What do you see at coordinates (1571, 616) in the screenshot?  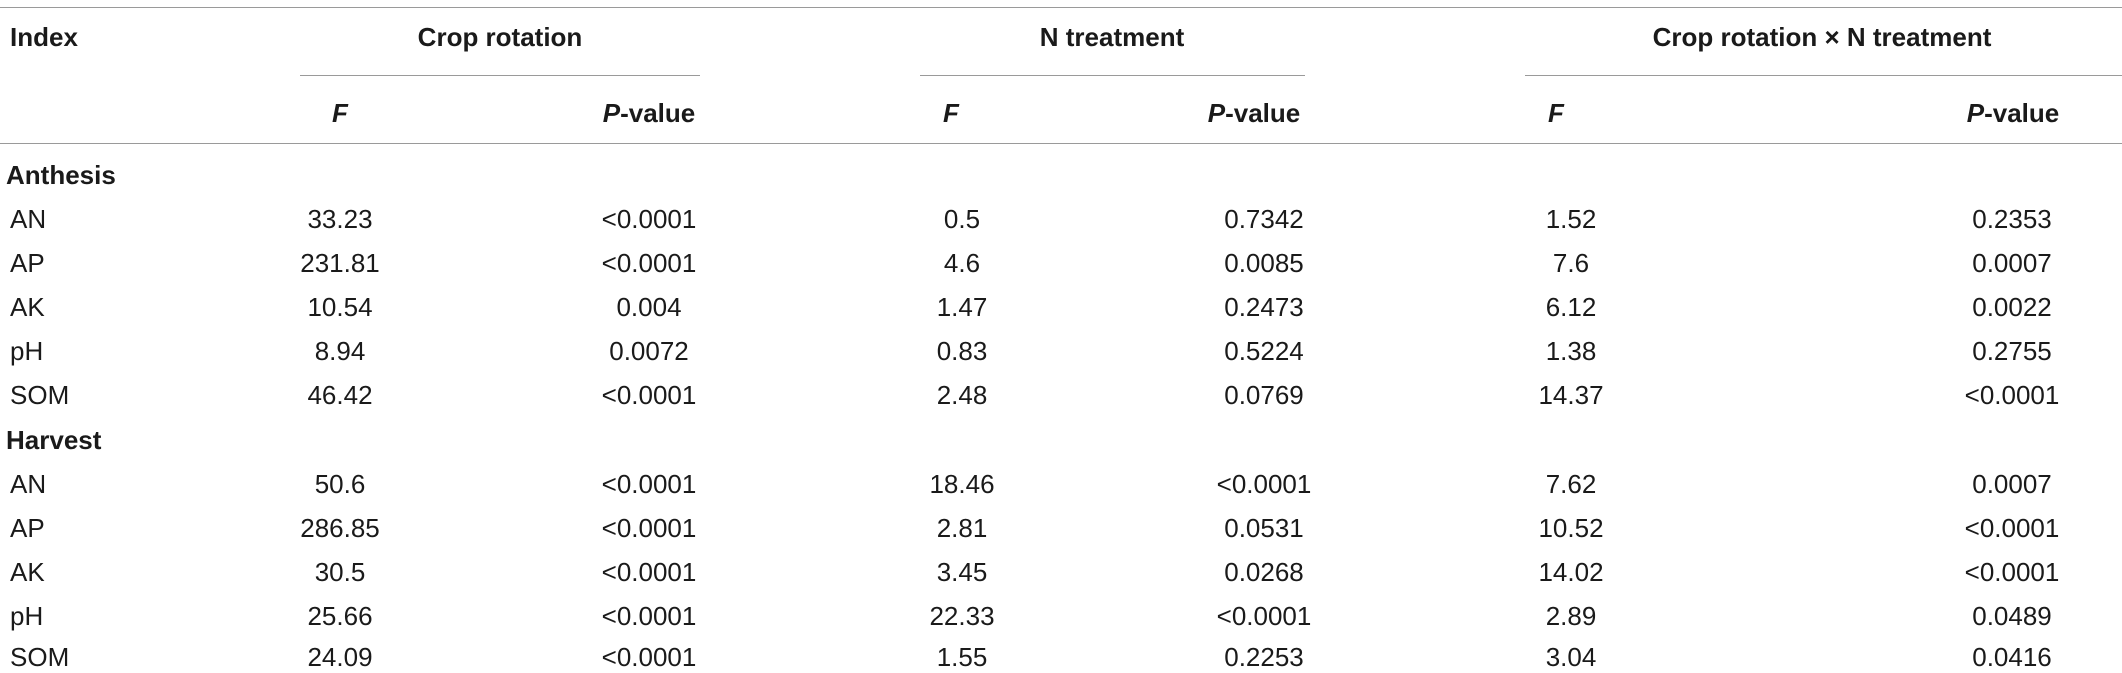 I see `cell-f-interaction: 2.89` at bounding box center [1571, 616].